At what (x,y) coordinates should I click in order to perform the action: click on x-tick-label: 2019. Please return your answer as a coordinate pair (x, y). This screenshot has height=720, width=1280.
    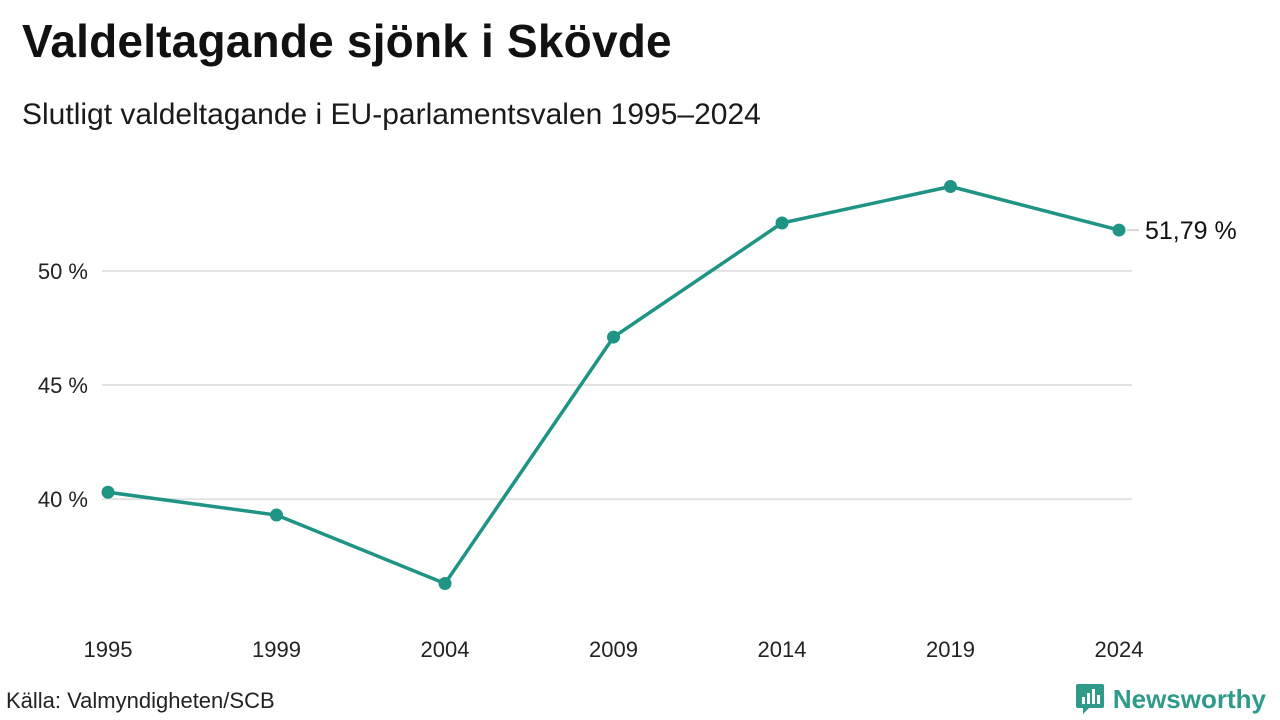
    Looking at the image, I should click on (950, 649).